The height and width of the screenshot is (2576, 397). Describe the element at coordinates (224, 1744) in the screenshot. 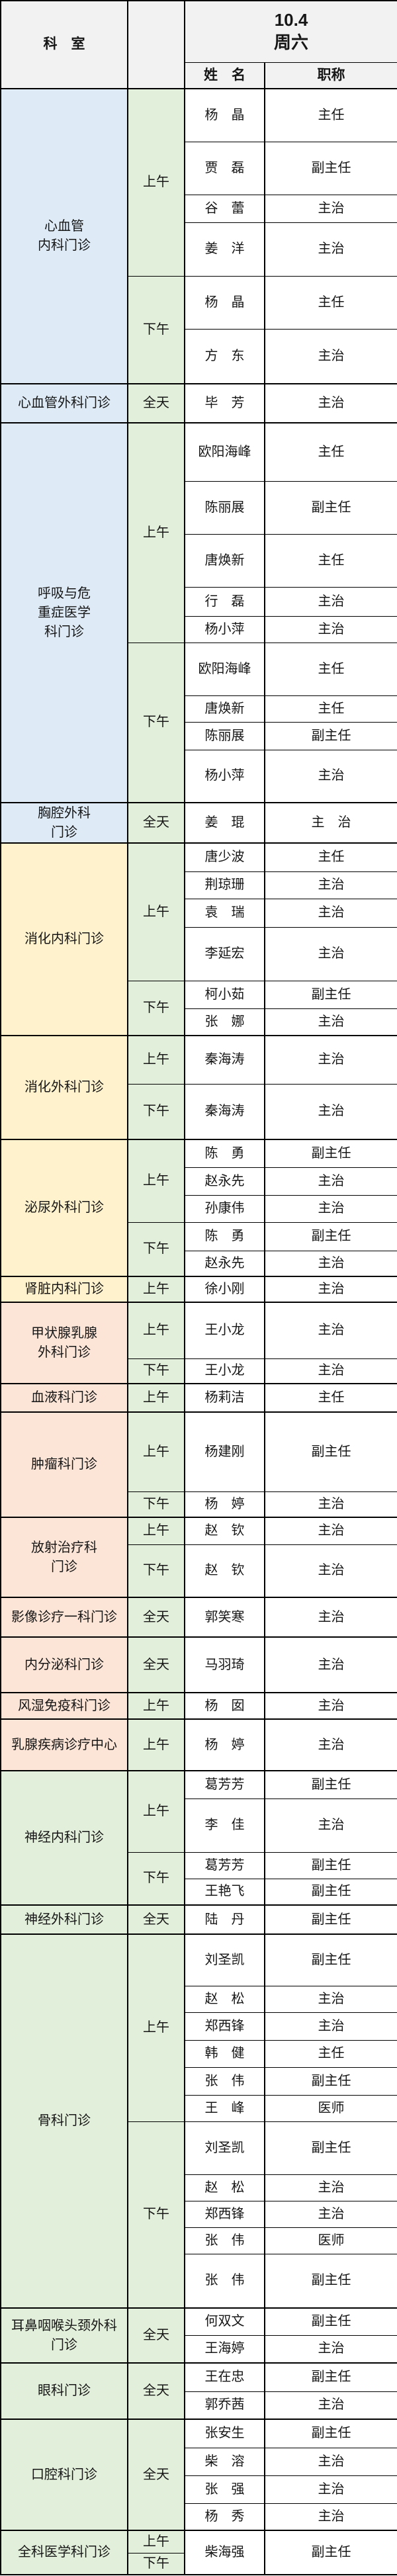

I see `doctor-name-cell: 杨 婷` at that location.